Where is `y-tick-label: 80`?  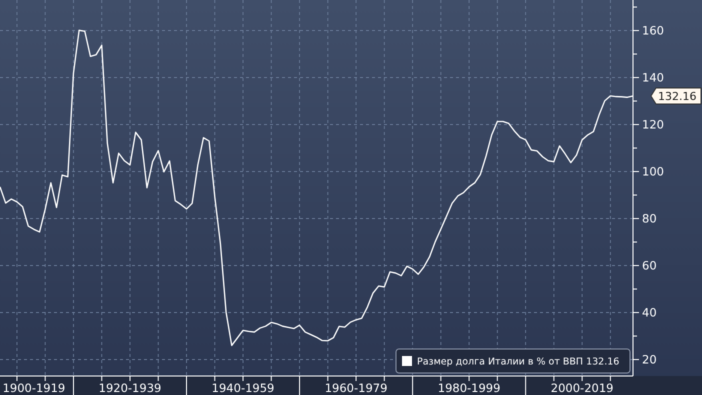 y-tick-label: 80 is located at coordinates (649, 219).